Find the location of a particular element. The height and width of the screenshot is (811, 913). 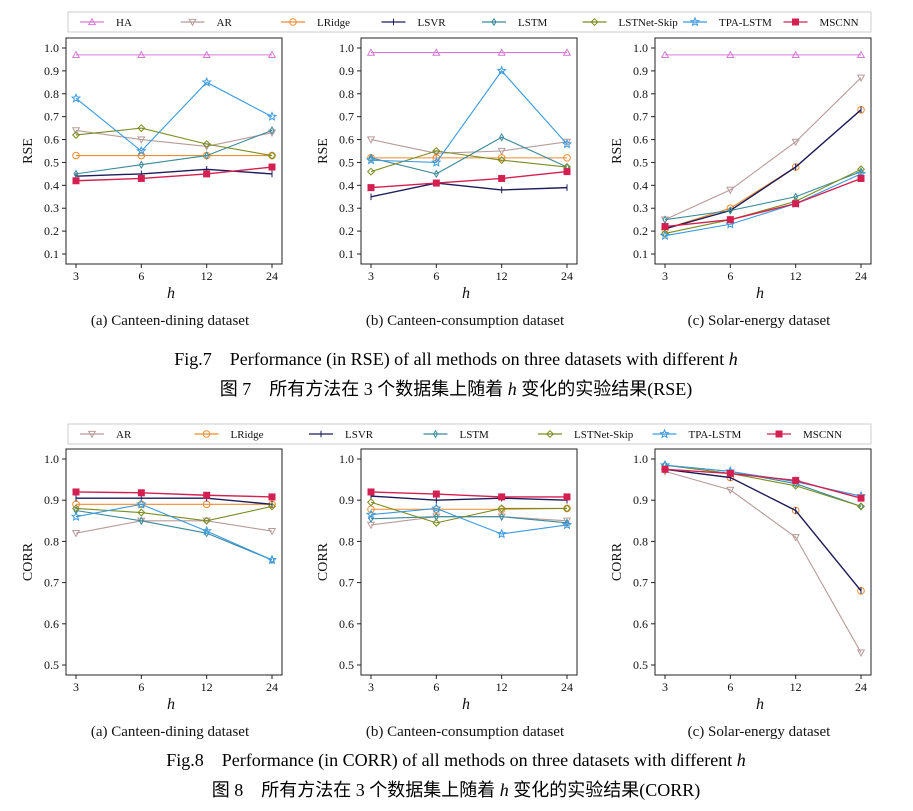

fig8-b-series-mscnn is located at coordinates (469, 494).